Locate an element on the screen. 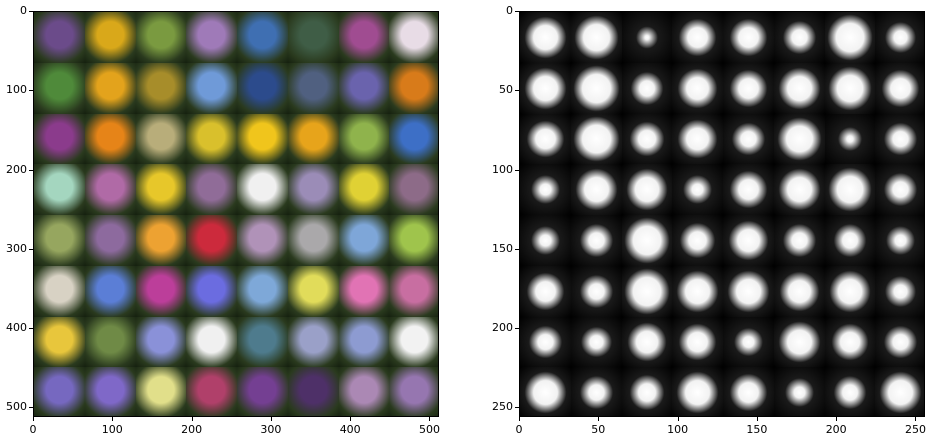 The height and width of the screenshot is (440, 936). y-tick-label: 50 is located at coordinates (506, 90).